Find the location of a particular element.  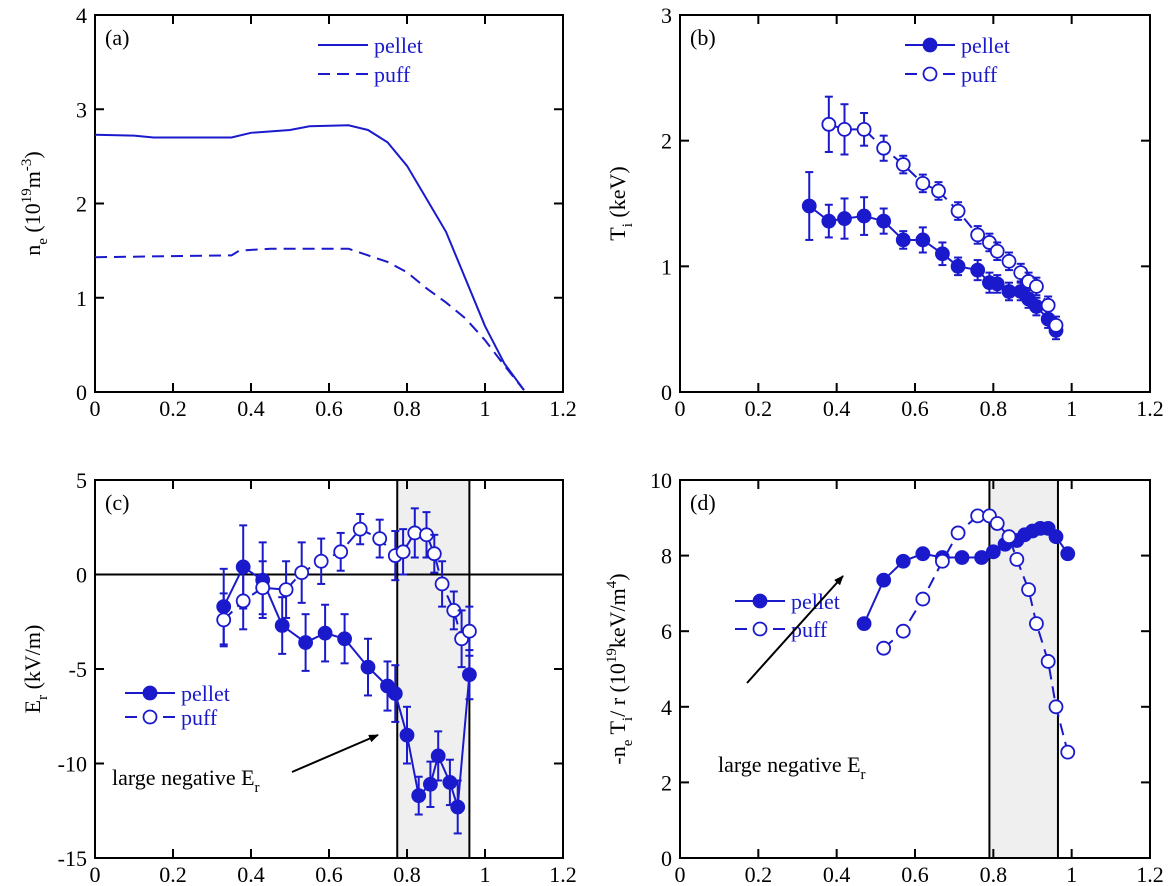

x-tick-label: 0.4 is located at coordinates (837, 874).